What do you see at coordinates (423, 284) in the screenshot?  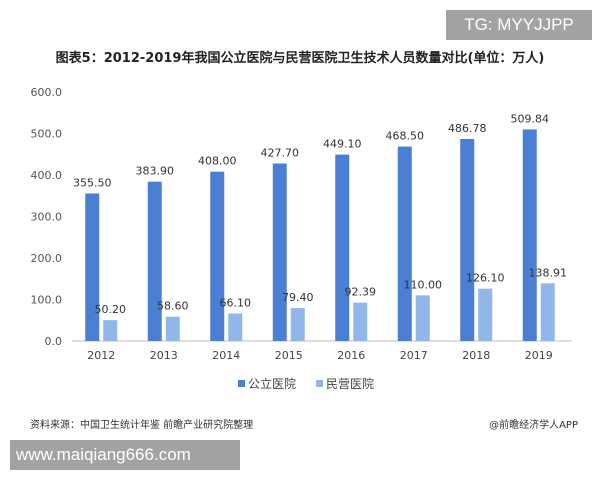 I see `data-label: 110.00` at bounding box center [423, 284].